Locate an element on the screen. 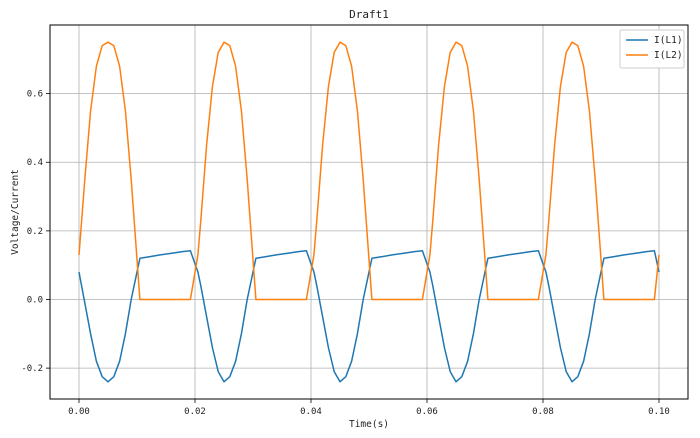  y-tick-label: 0.0 is located at coordinates (35, 300).